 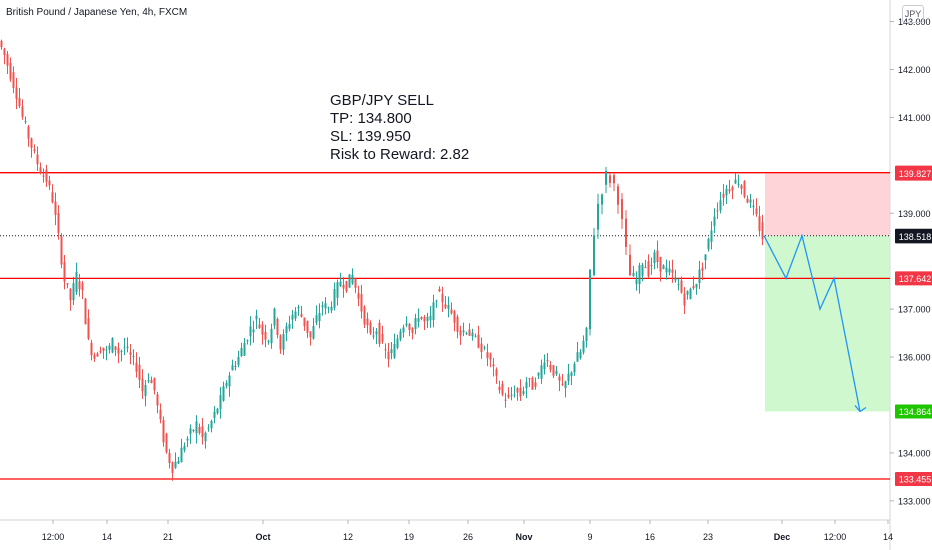 What do you see at coordinates (827, 204) in the screenshot?
I see `stop-loss-zone` at bounding box center [827, 204].